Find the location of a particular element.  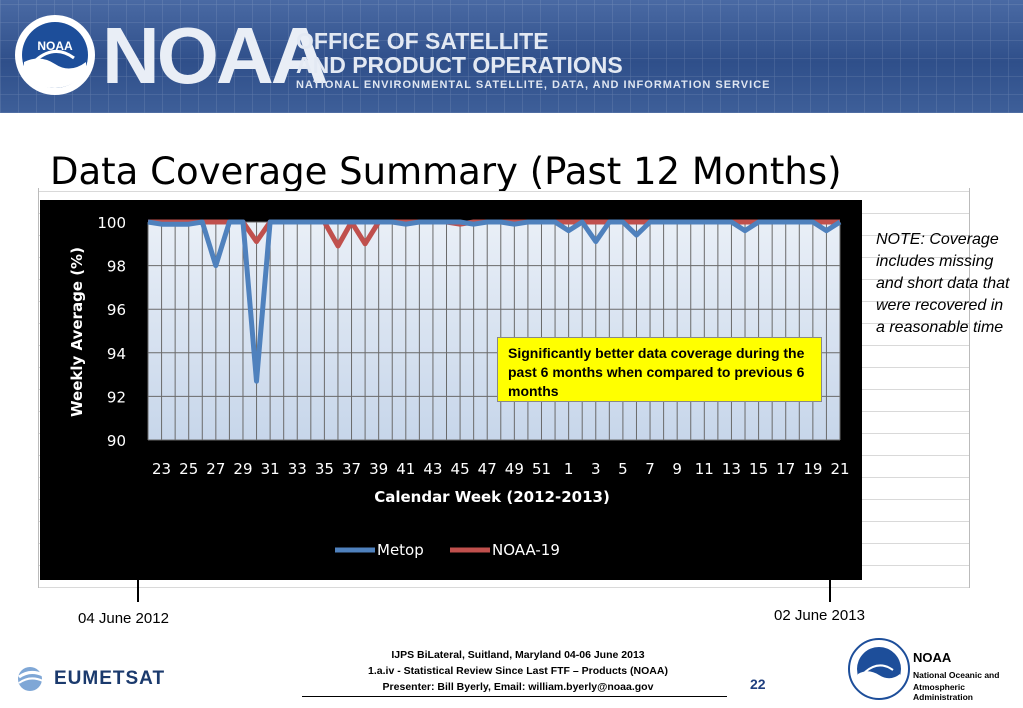

office-line-1: OFFICE OF SATELLITE is located at coordinates (422, 41).